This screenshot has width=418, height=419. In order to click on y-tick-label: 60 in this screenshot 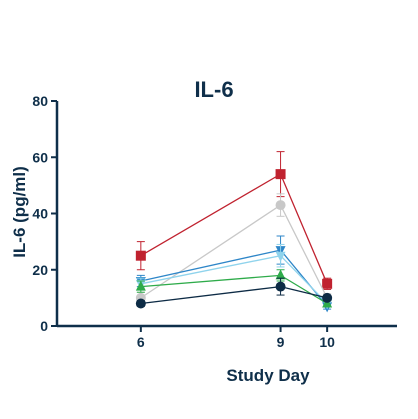, I will do `click(40, 157)`.